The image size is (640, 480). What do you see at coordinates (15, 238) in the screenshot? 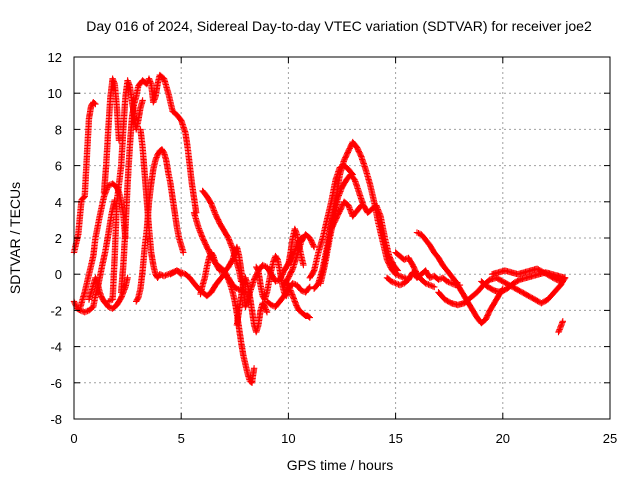
I see `y-axis-label: SDTVAR / TECUs` at bounding box center [15, 238].